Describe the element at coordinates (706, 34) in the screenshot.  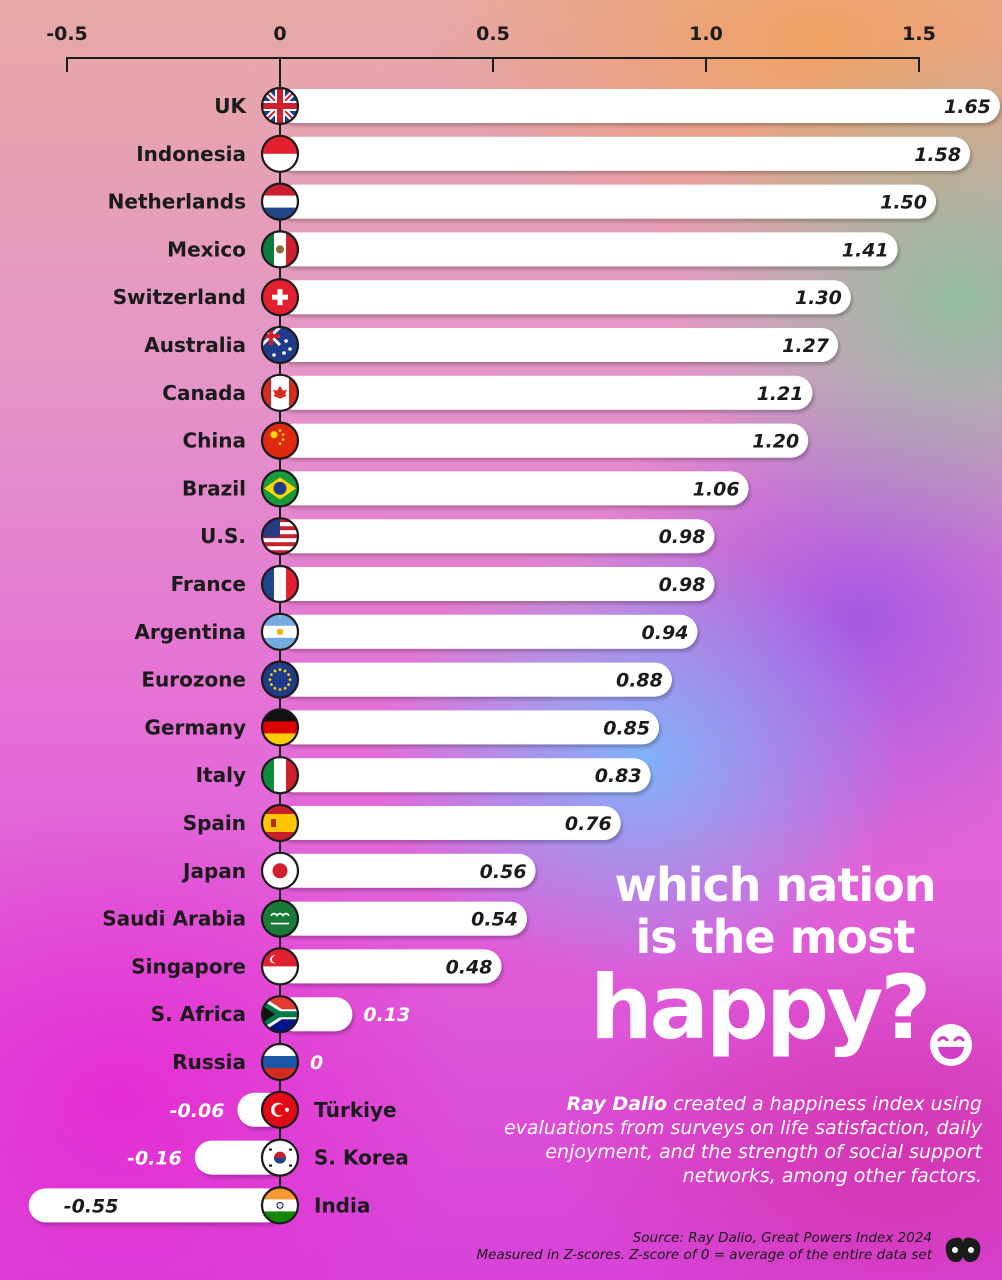
I see `x-tick-label: 1.0` at that location.